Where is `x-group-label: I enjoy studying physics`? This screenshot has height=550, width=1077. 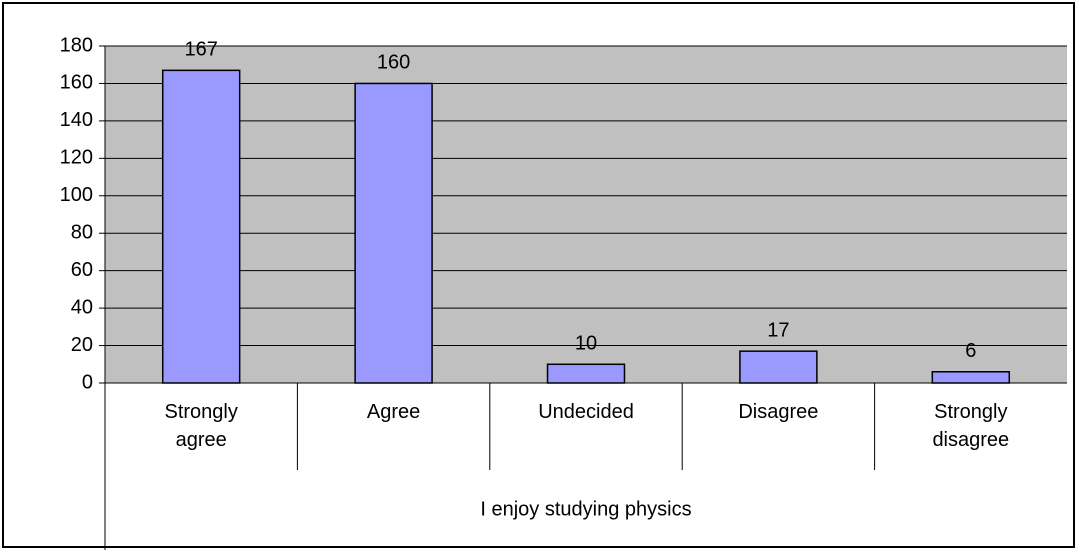 x-group-label: I enjoy studying physics is located at coordinates (585, 509).